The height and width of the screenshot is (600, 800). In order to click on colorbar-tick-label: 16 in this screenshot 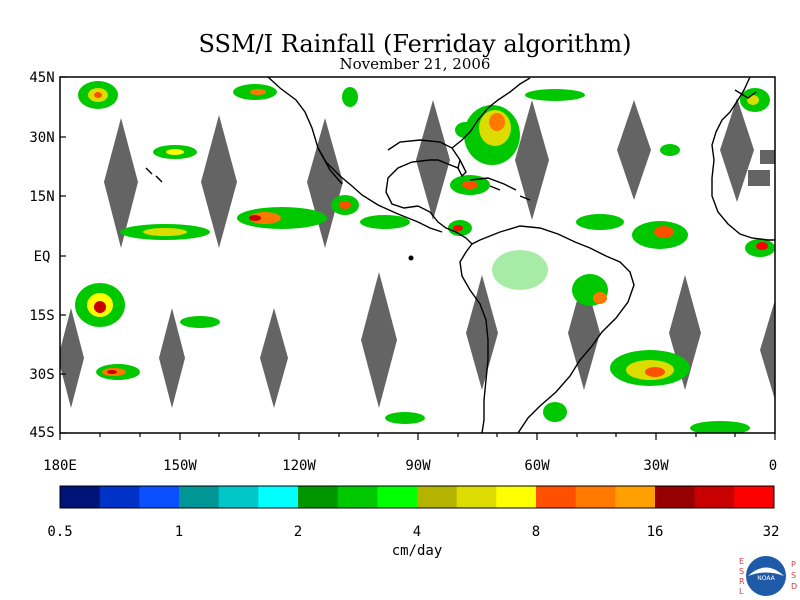, I will do `click(655, 532)`.